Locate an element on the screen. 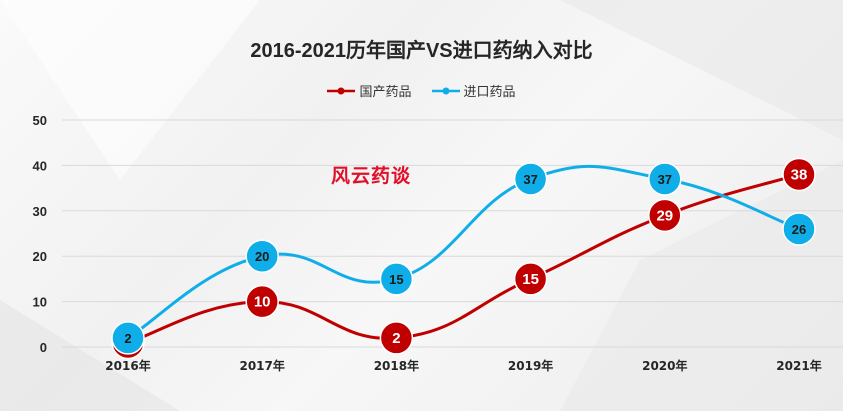 This screenshot has height=411, width=843. legend-item-domestic: 国产药品 is located at coordinates (369, 90).